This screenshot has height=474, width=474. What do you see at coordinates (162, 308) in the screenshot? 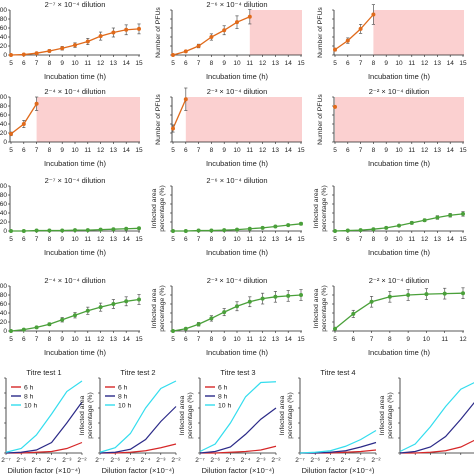
I see `y-axis-label: percentage (%)` at bounding box center [162, 308].